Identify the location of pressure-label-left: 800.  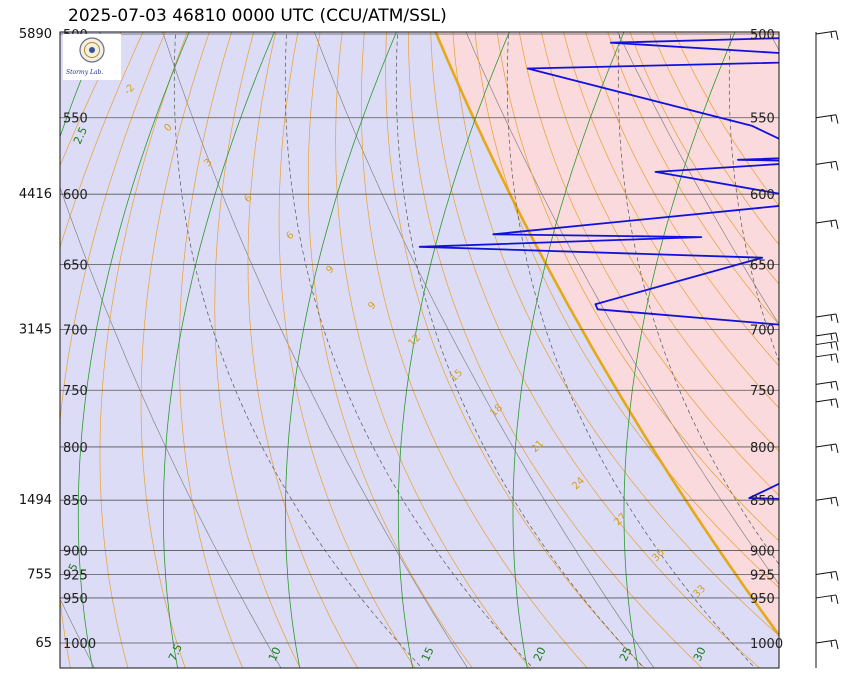
(75, 448).